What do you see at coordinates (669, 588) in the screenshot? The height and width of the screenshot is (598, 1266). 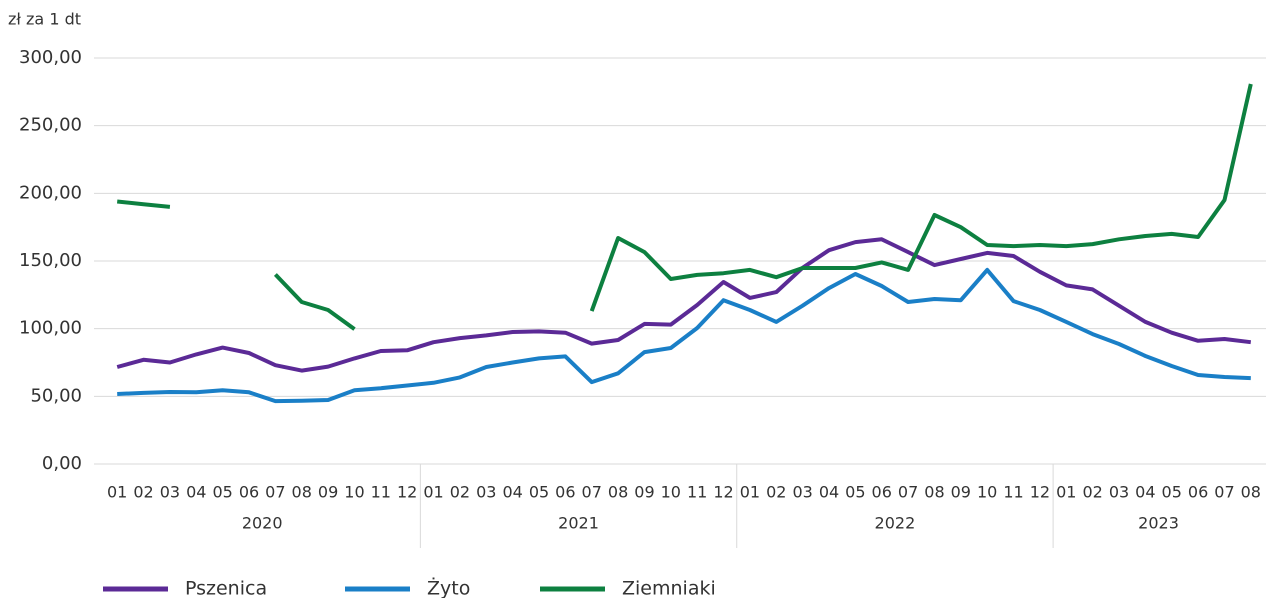 I see `legend-label: Ziemniaki` at bounding box center [669, 588].